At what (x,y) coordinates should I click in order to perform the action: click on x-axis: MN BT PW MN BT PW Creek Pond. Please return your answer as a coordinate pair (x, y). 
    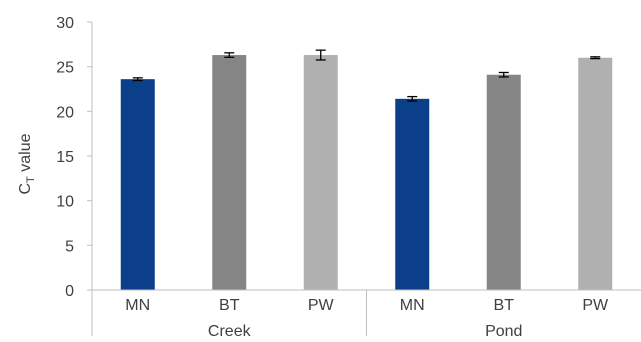
    Looking at the image, I should click on (366, 314).